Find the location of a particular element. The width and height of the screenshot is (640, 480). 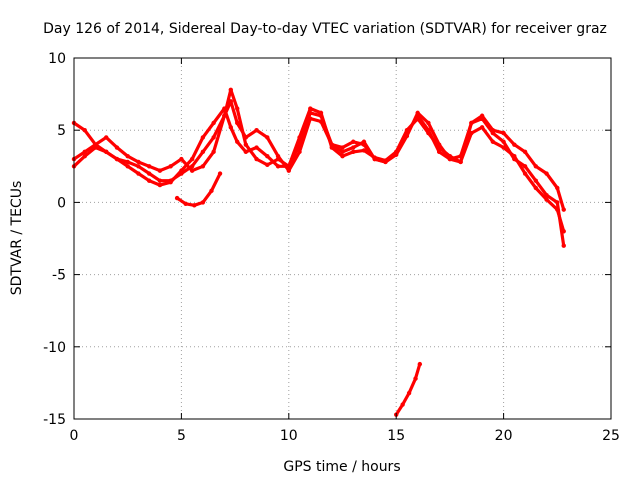

x-axis-label: GPS time / hours is located at coordinates (341, 467).